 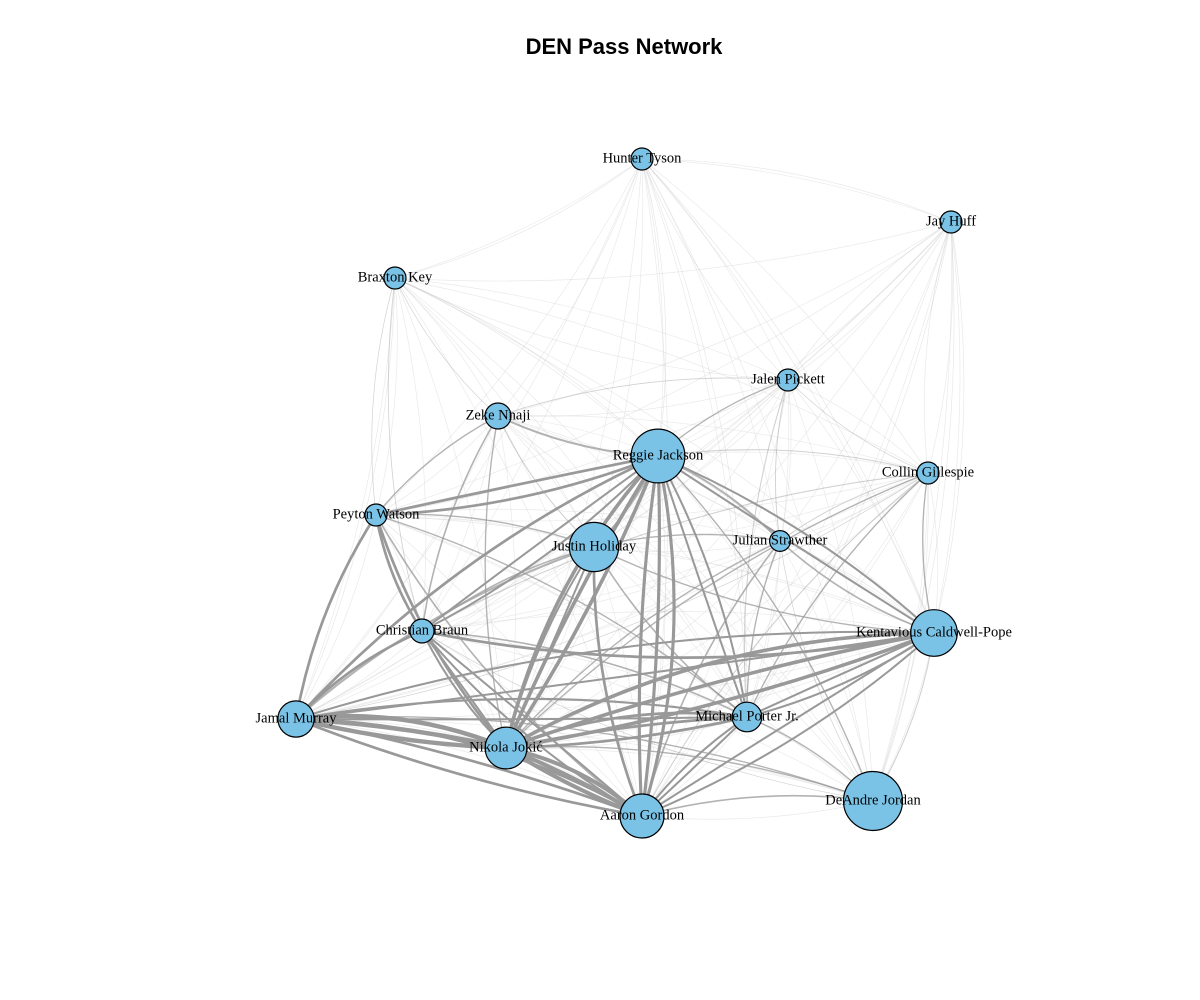 I want to click on player-node: Michael Porter Jr., so click(x=747, y=717).